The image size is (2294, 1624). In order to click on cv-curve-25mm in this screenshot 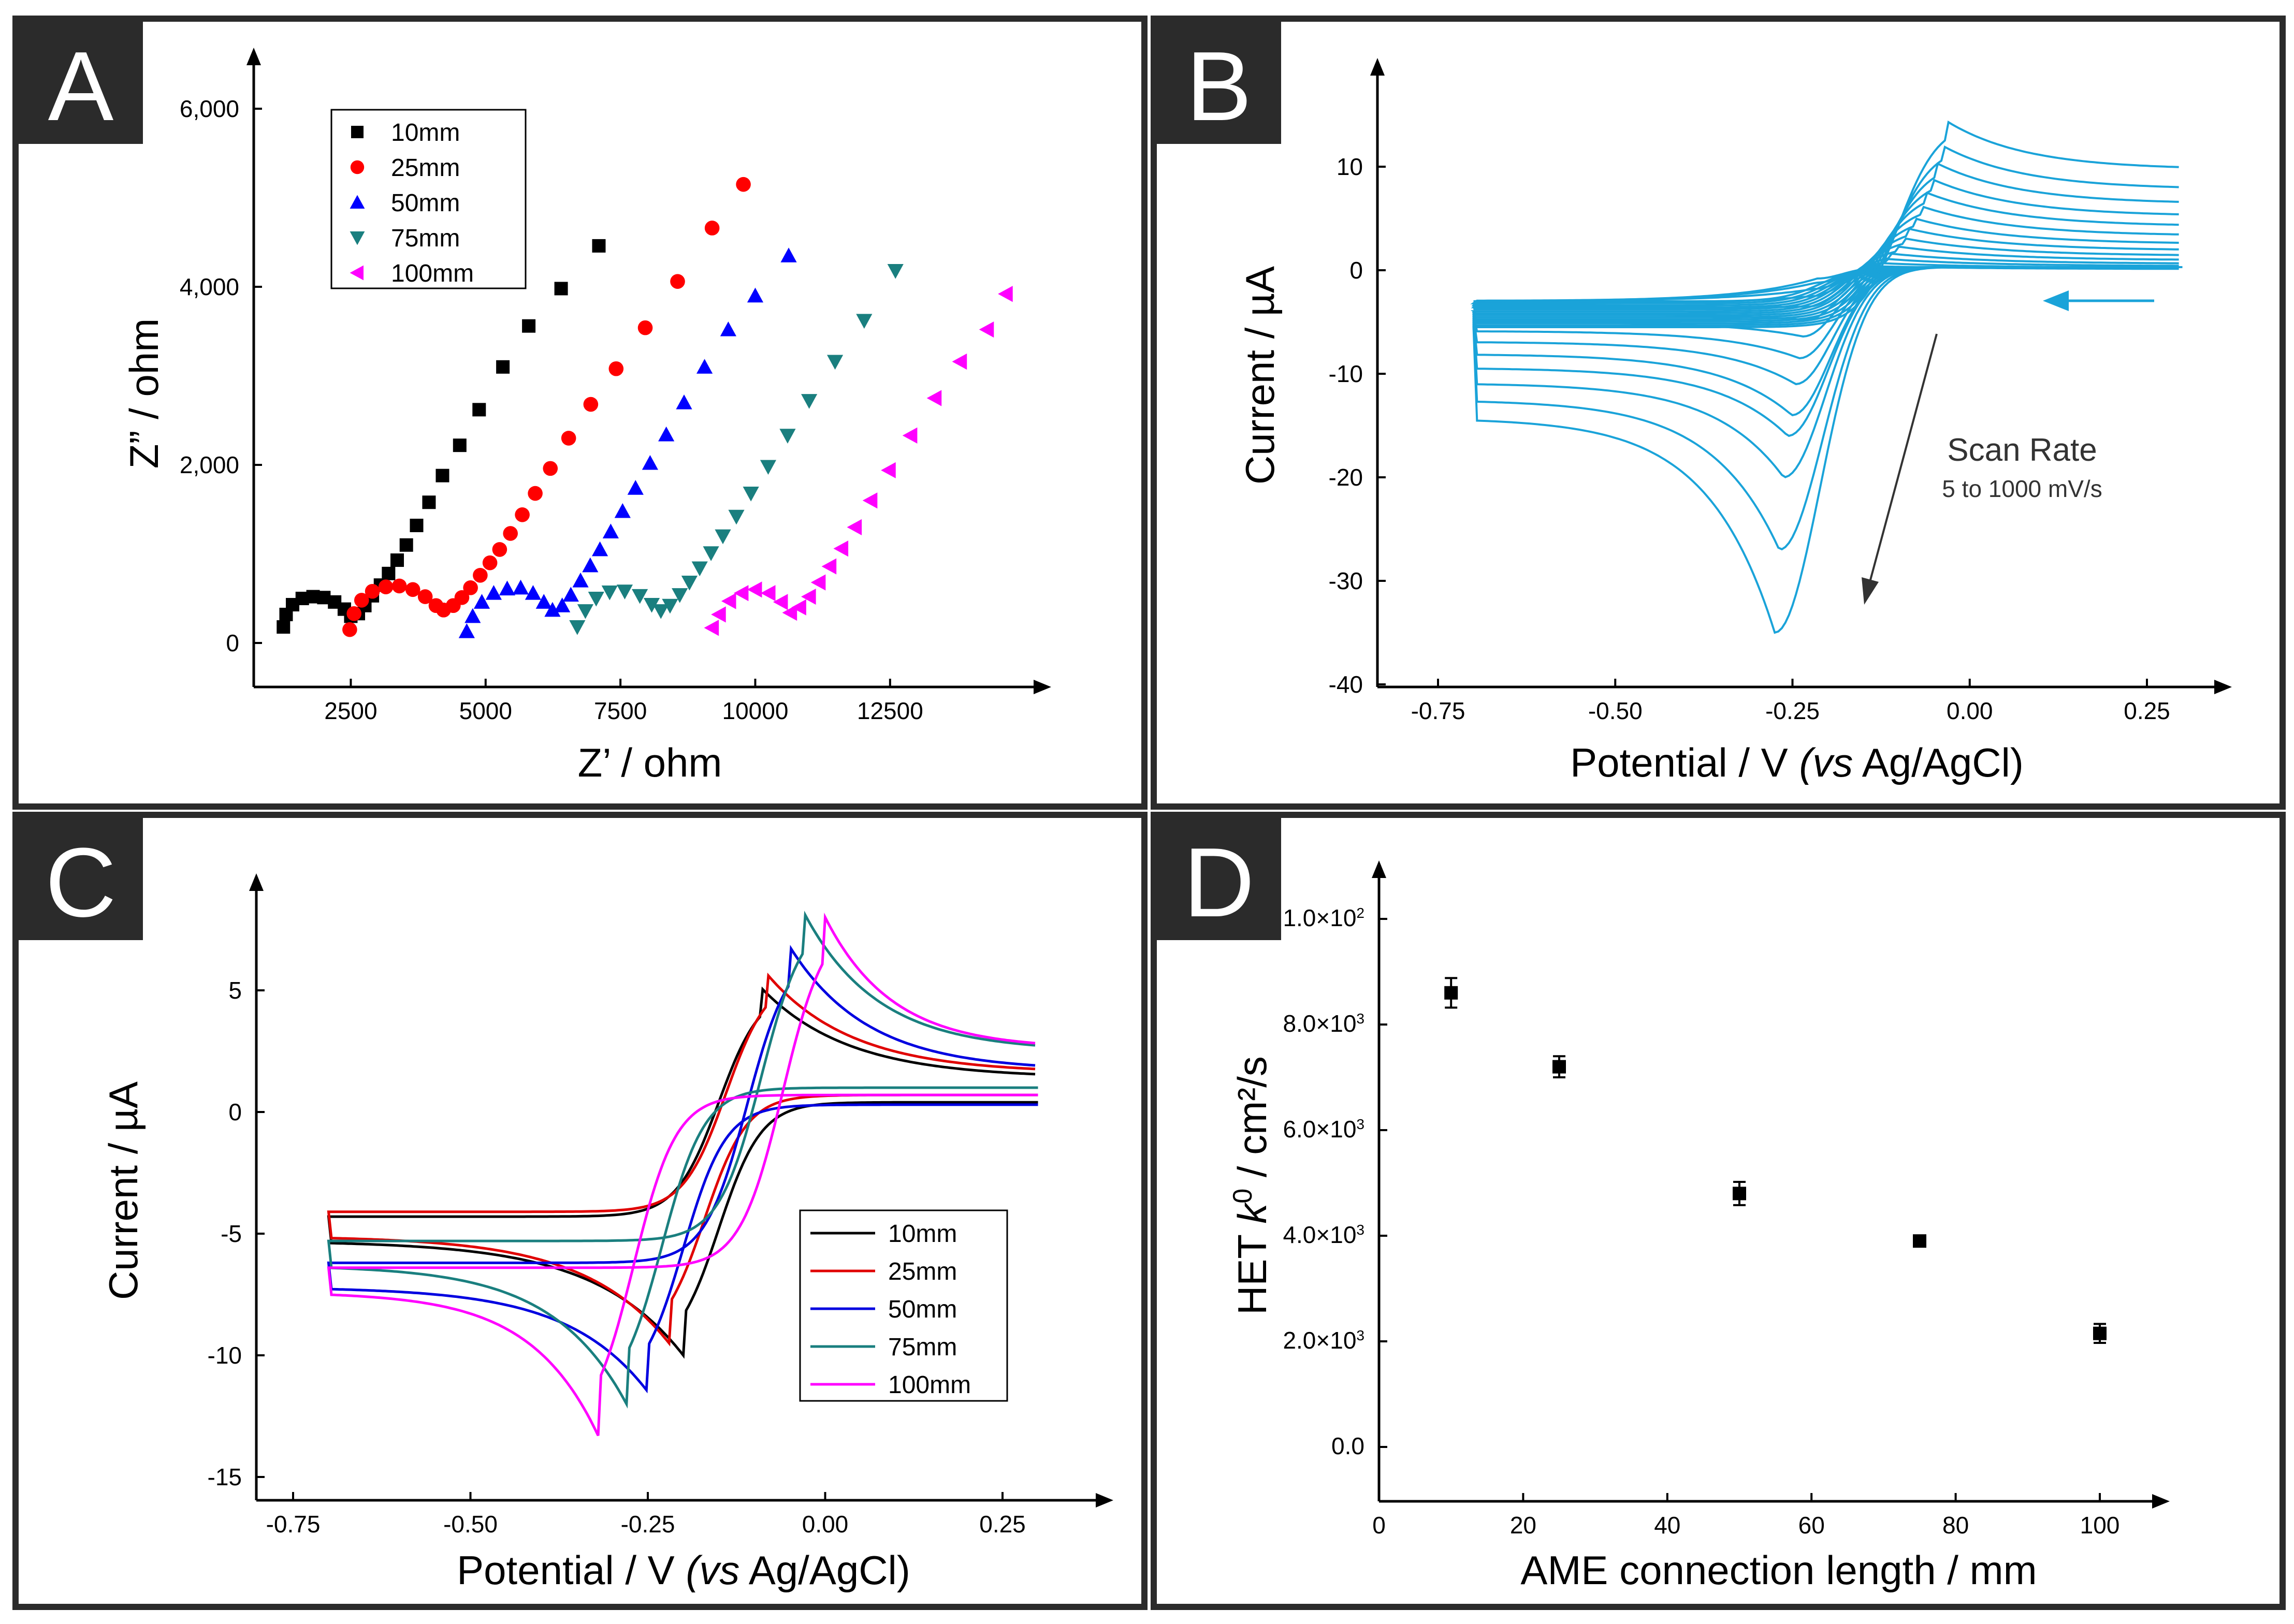, I will do `click(682, 1159)`.